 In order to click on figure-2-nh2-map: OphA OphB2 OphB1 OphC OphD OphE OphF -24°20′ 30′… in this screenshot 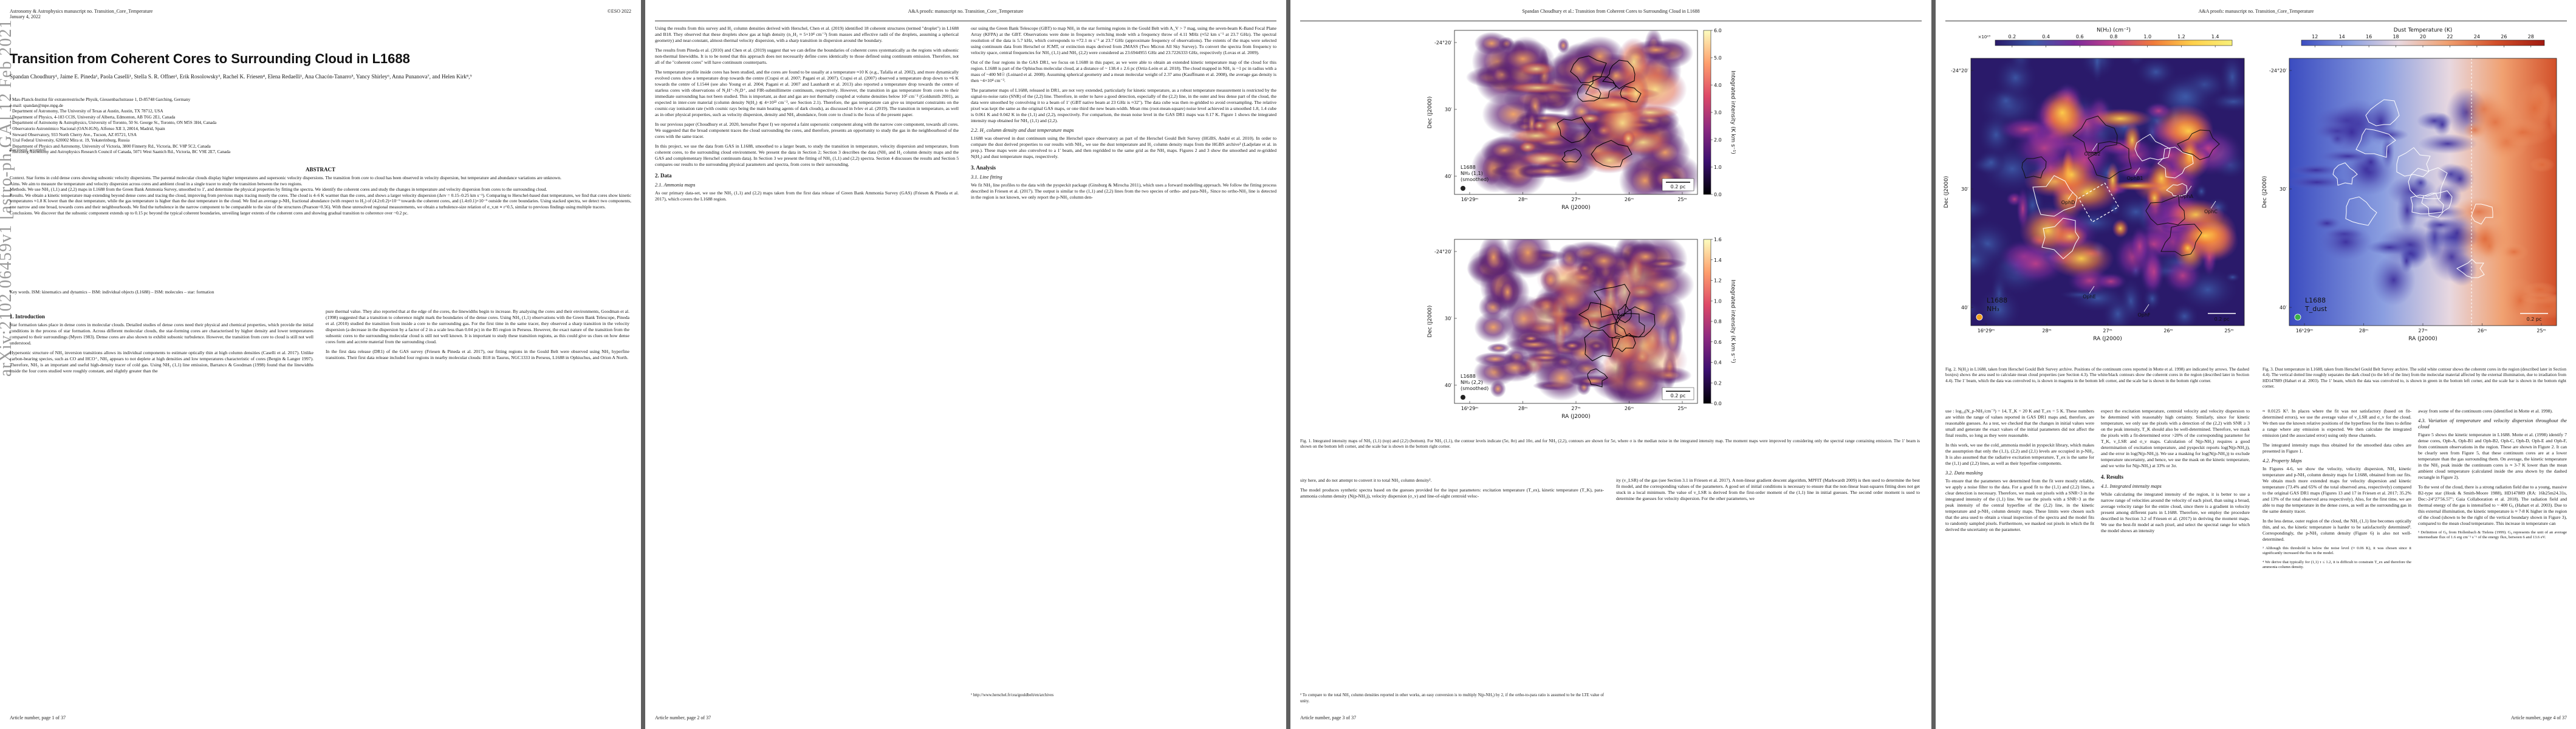, I will do `click(2094, 184)`.